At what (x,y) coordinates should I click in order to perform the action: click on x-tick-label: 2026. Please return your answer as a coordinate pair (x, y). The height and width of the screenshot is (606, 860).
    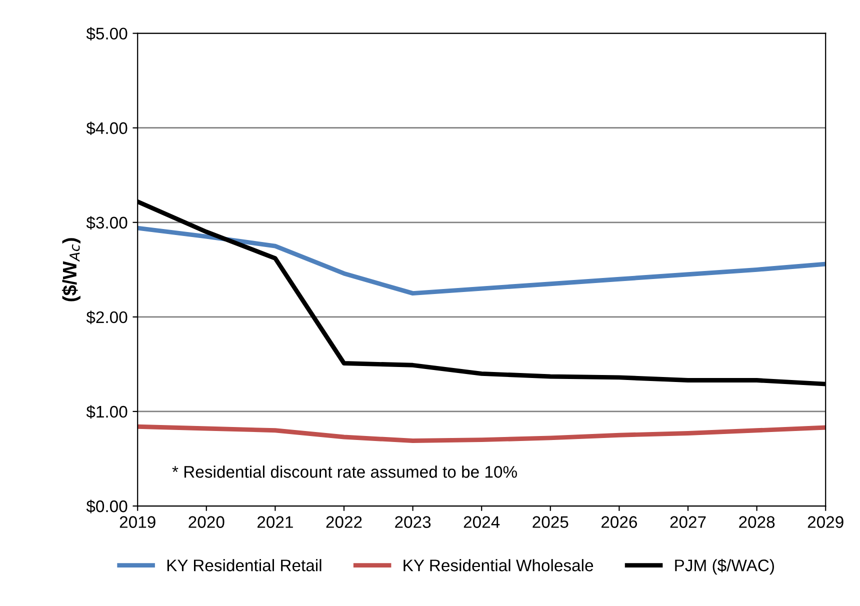
    Looking at the image, I should click on (620, 522).